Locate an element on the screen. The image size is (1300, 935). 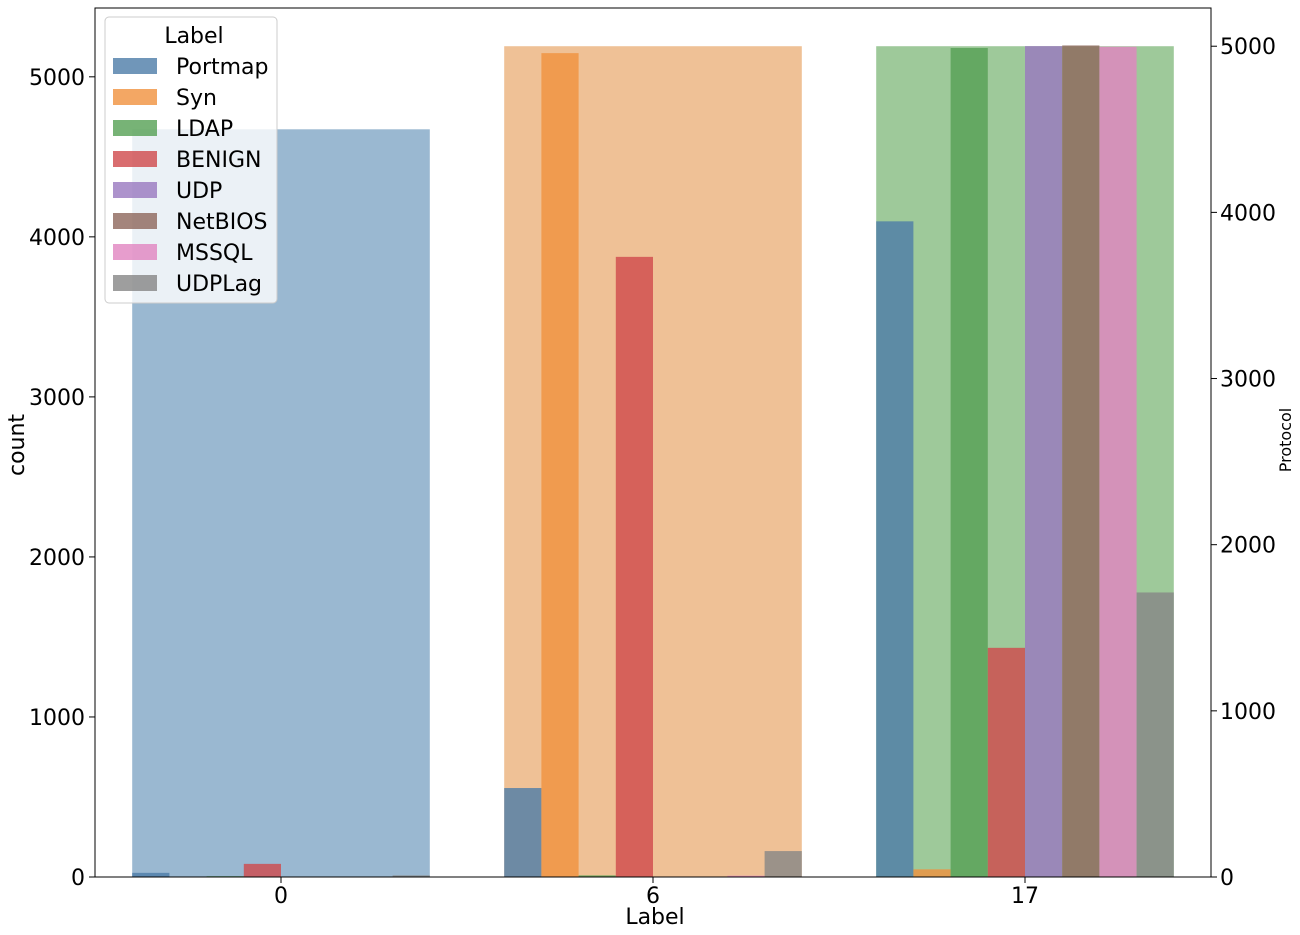
y-tick-label: 2000 is located at coordinates (57, 558).